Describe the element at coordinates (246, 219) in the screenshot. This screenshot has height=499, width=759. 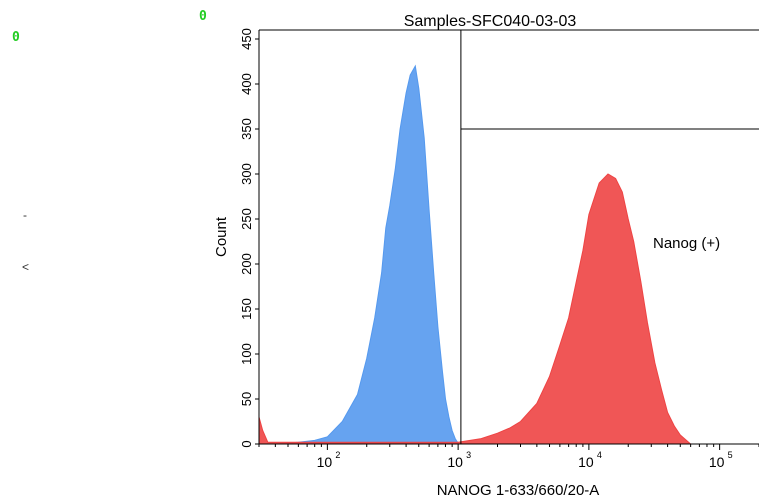
I see `y-tick-label-250: 250` at that location.